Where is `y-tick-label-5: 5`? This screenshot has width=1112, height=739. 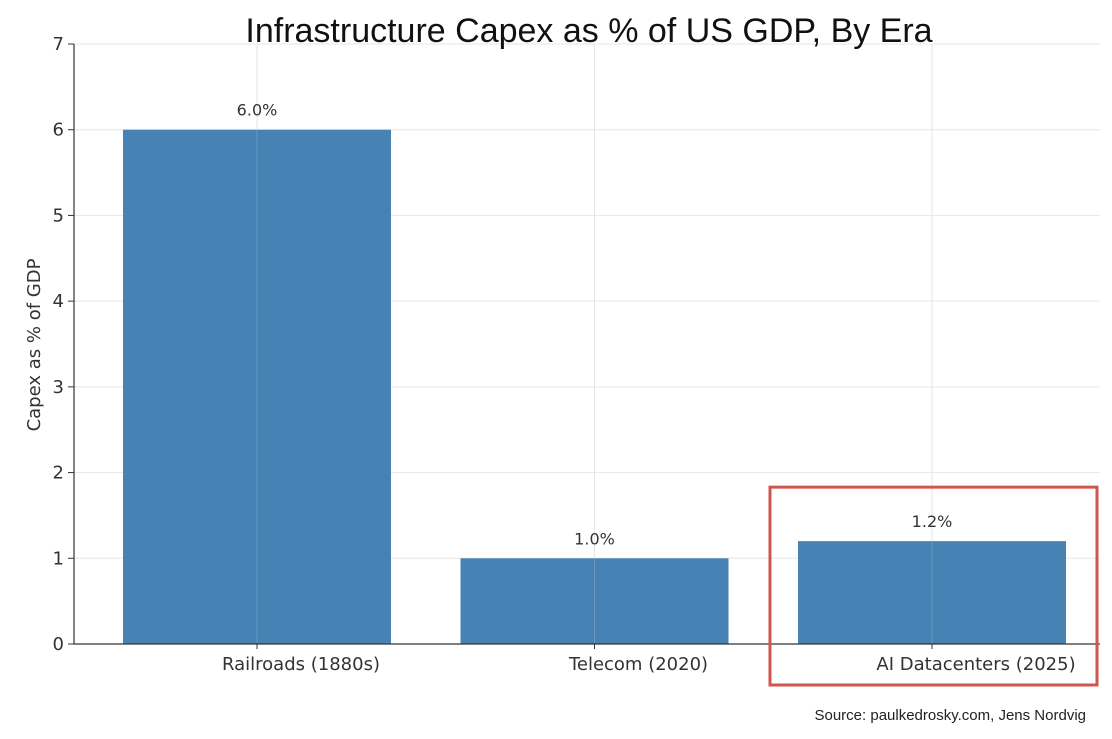
y-tick-label-5: 5 is located at coordinates (58, 215).